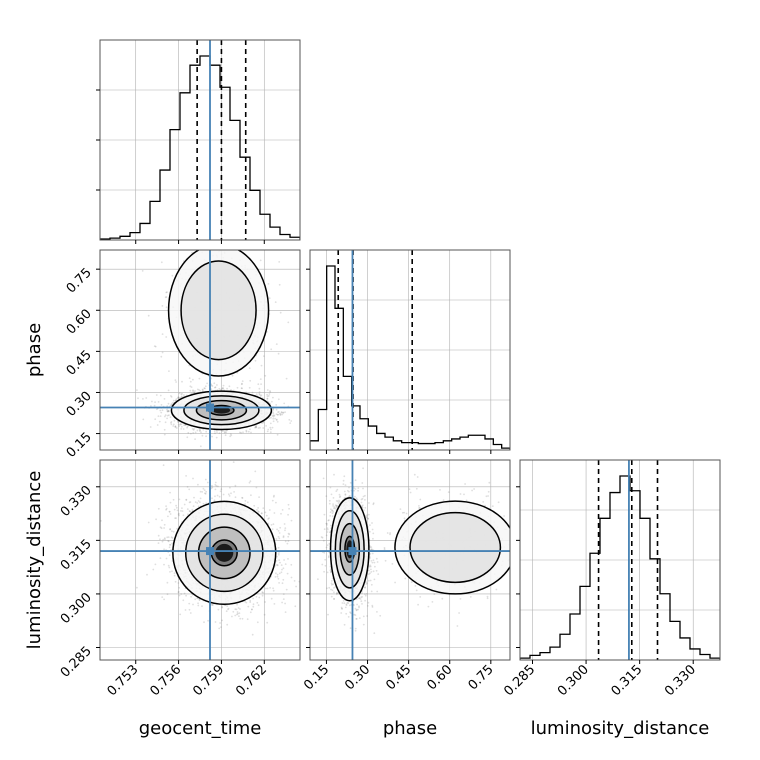  Describe the element at coordinates (123, 680) in the screenshot. I see `tick-label-x: 0.753` at that location.